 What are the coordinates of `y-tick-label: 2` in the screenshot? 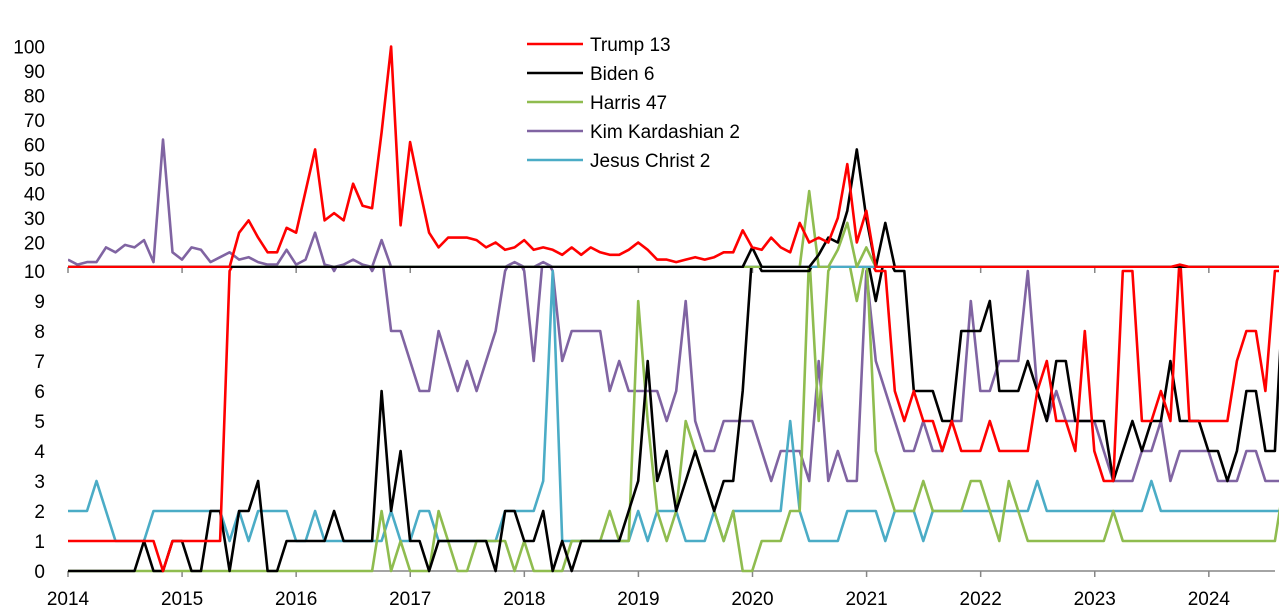 It's located at (39, 512).